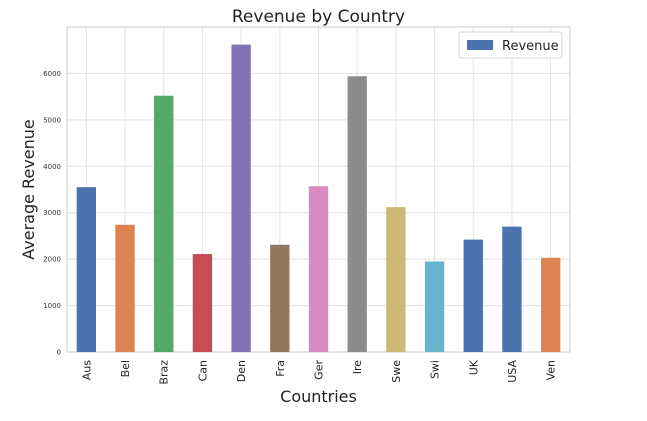 This screenshot has height=421, width=647. I want to click on y-axis-label: Average Revenue, so click(28, 189).